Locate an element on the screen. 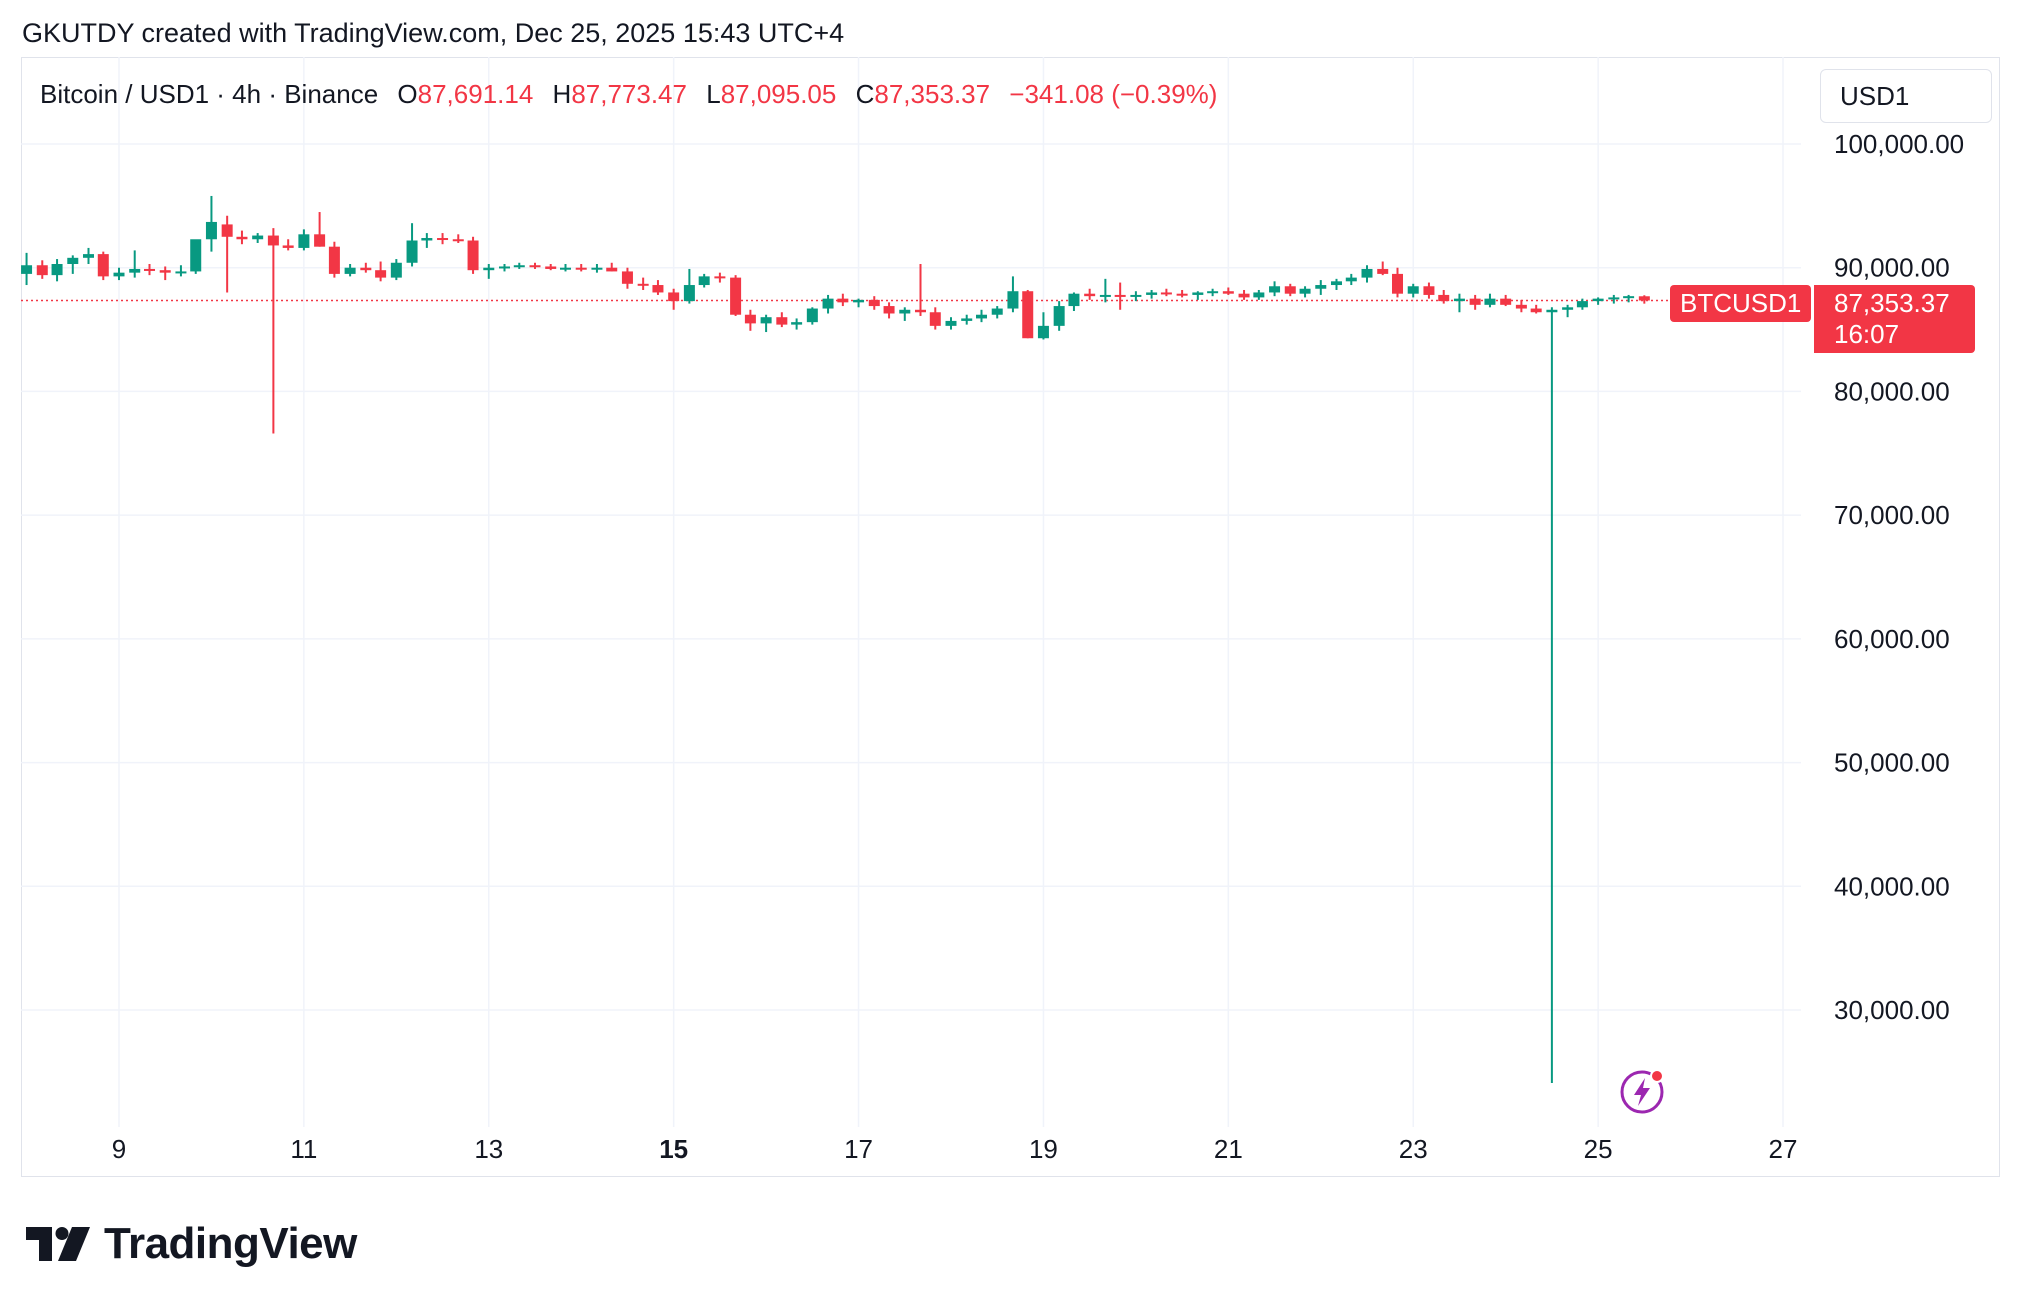 This screenshot has height=1309, width=2022. legend-symbol: Bitcoin / USD1 · 4h · Binance is located at coordinates (209, 94).